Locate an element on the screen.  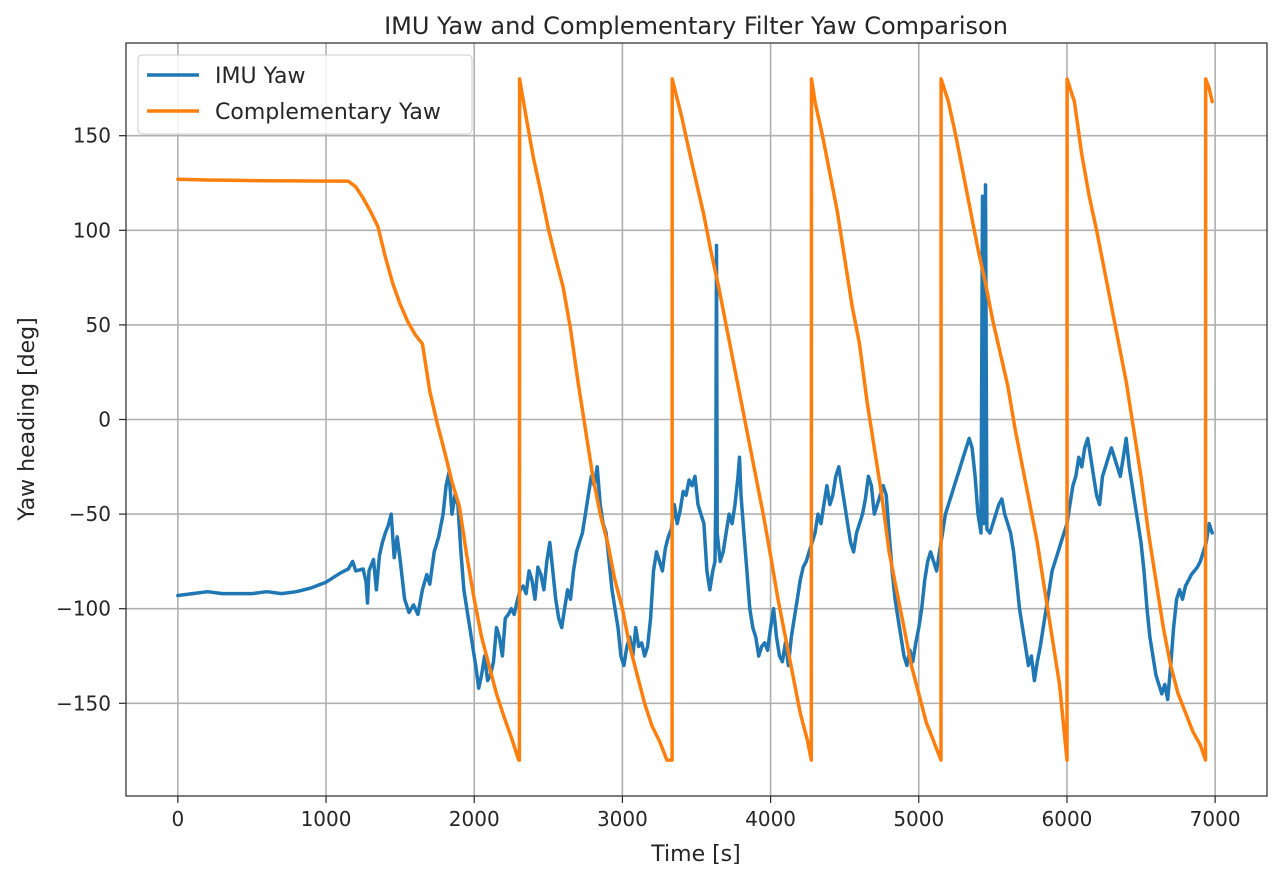
x-tick-label: 3000 is located at coordinates (622, 819).